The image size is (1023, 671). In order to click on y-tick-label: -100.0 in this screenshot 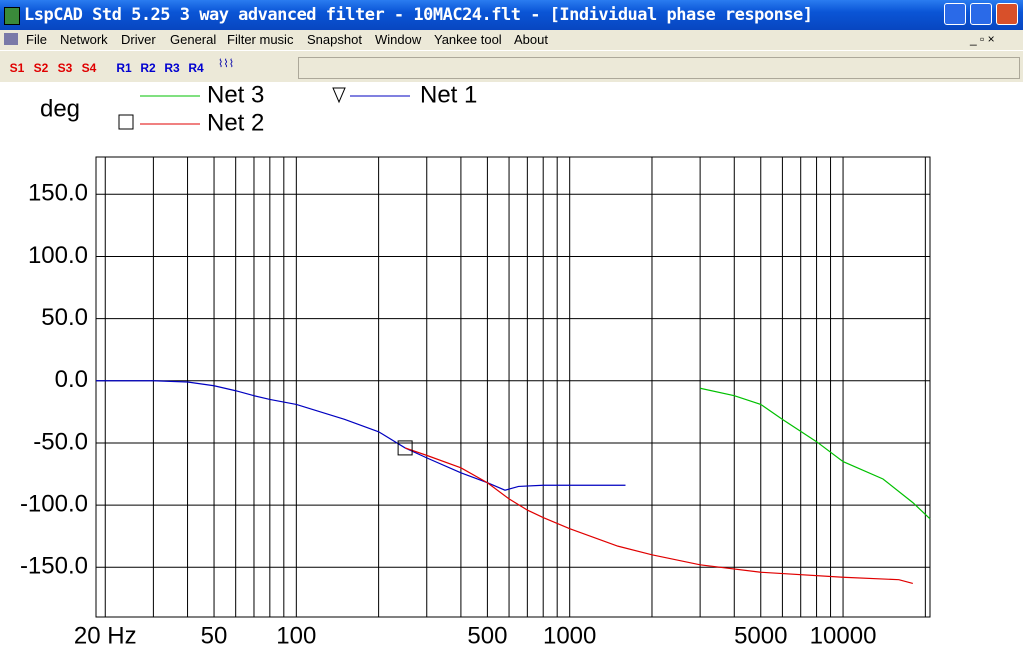, I will do `click(54, 503)`.